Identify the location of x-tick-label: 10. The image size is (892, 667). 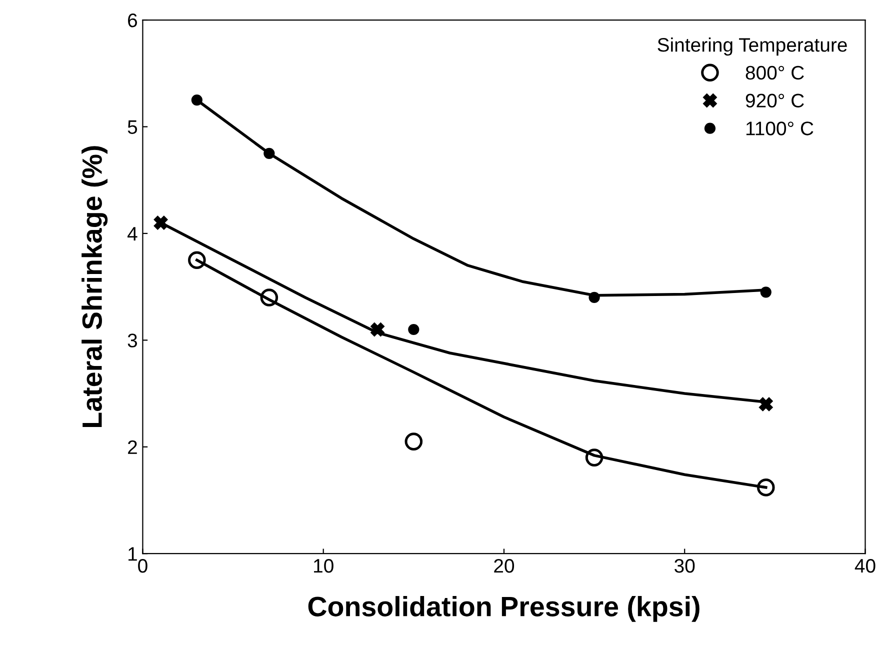
(324, 565).